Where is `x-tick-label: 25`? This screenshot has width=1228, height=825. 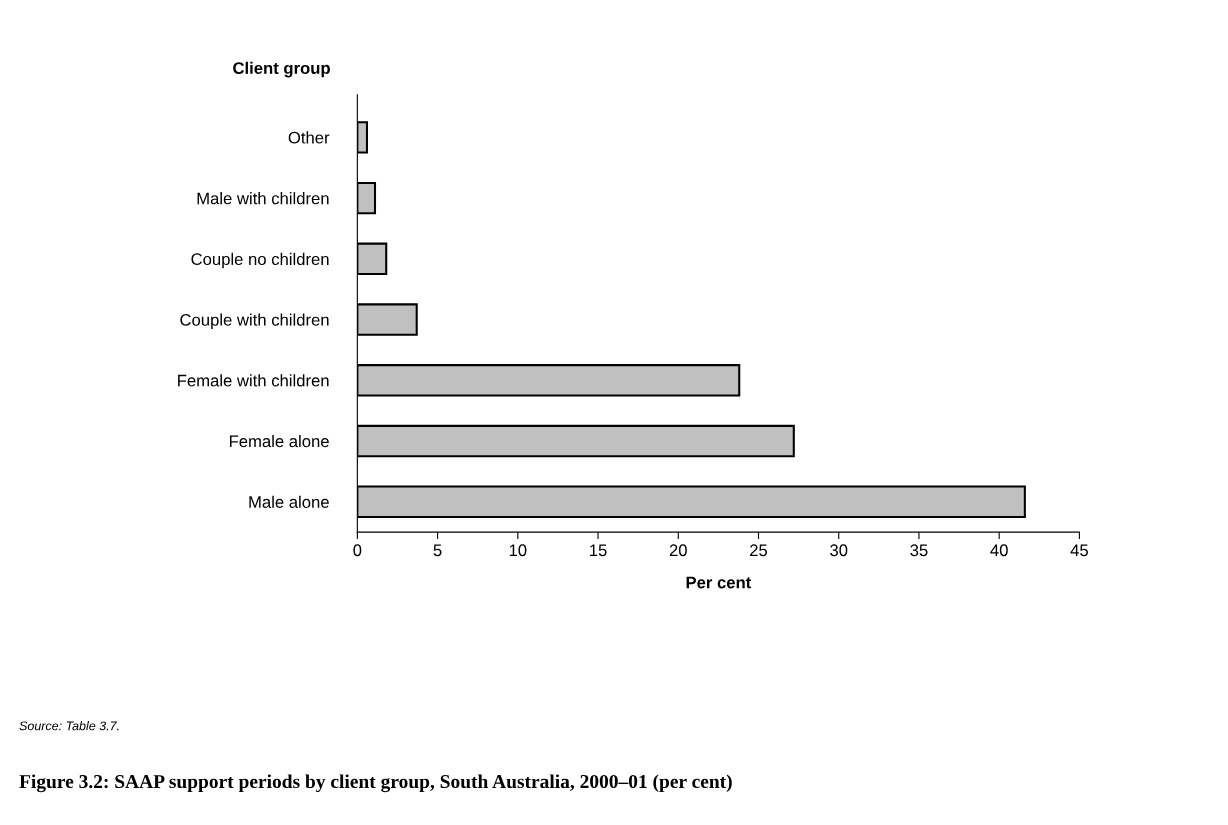
x-tick-label: 25 is located at coordinates (759, 550).